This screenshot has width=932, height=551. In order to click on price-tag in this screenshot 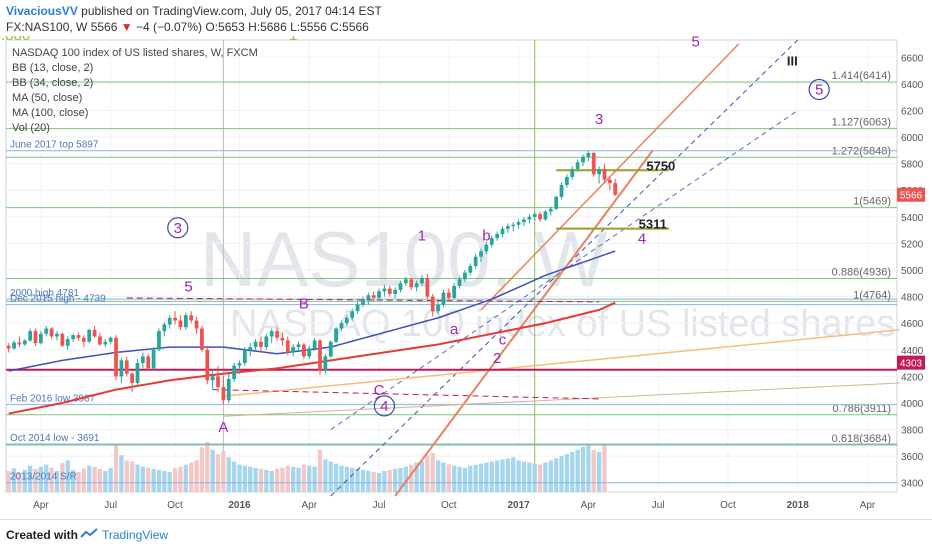, I will do `click(911, 362)`.